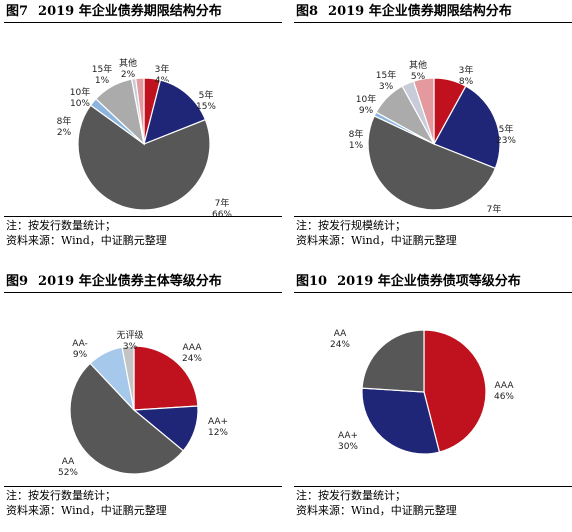  What do you see at coordinates (466, 82) in the screenshot?
I see `slice-value-label: 8%` at bounding box center [466, 82].